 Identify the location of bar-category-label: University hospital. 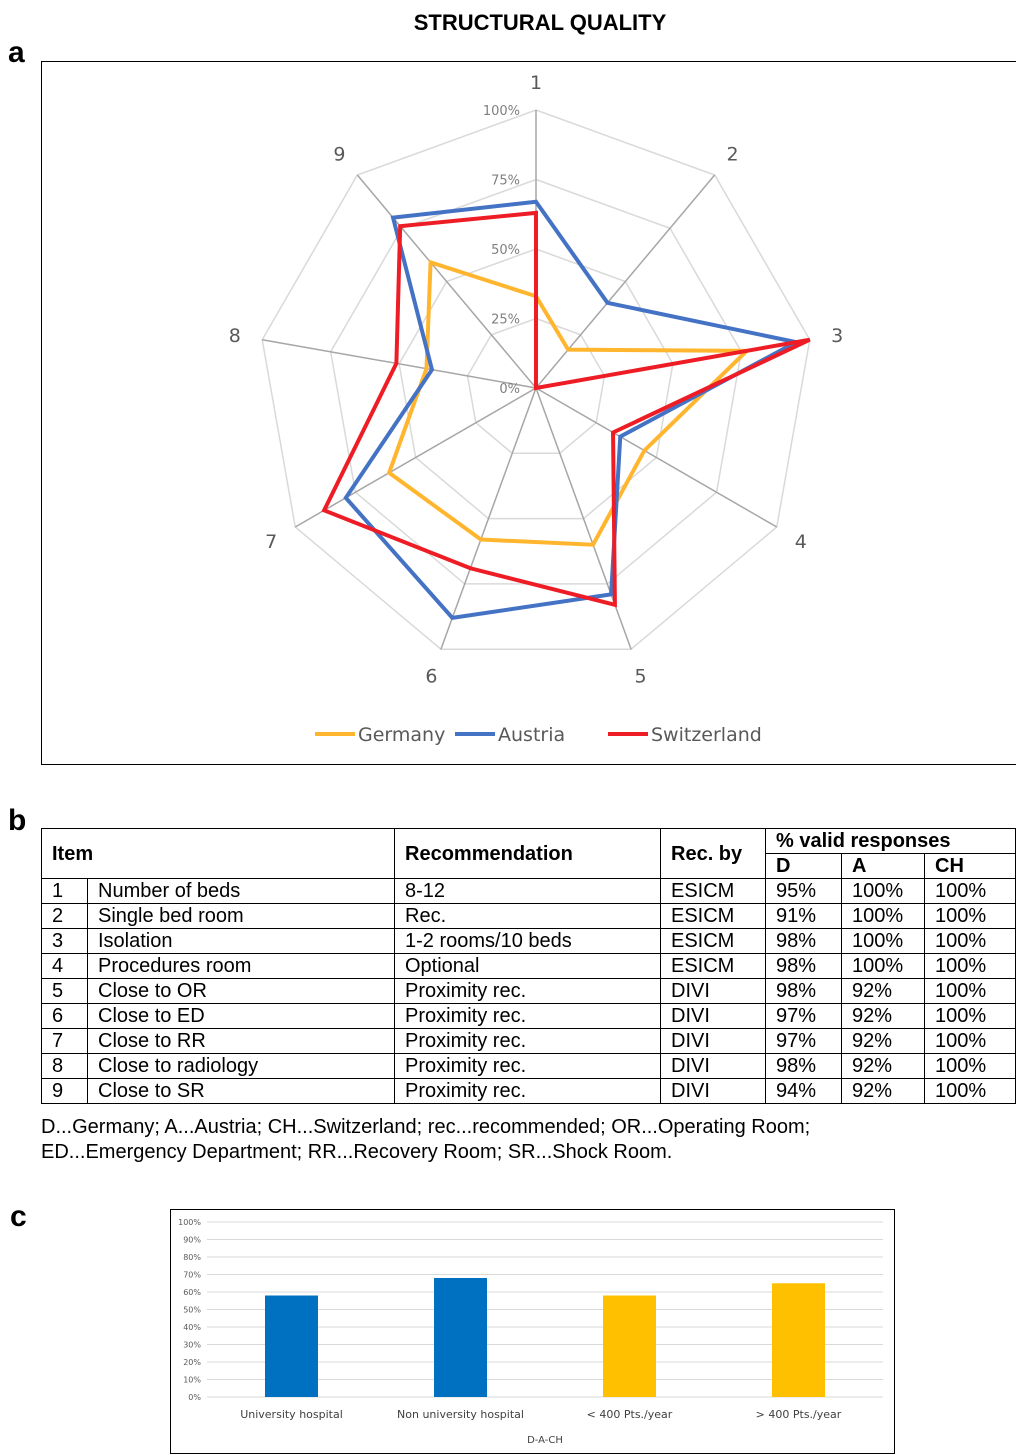
(291, 1414).